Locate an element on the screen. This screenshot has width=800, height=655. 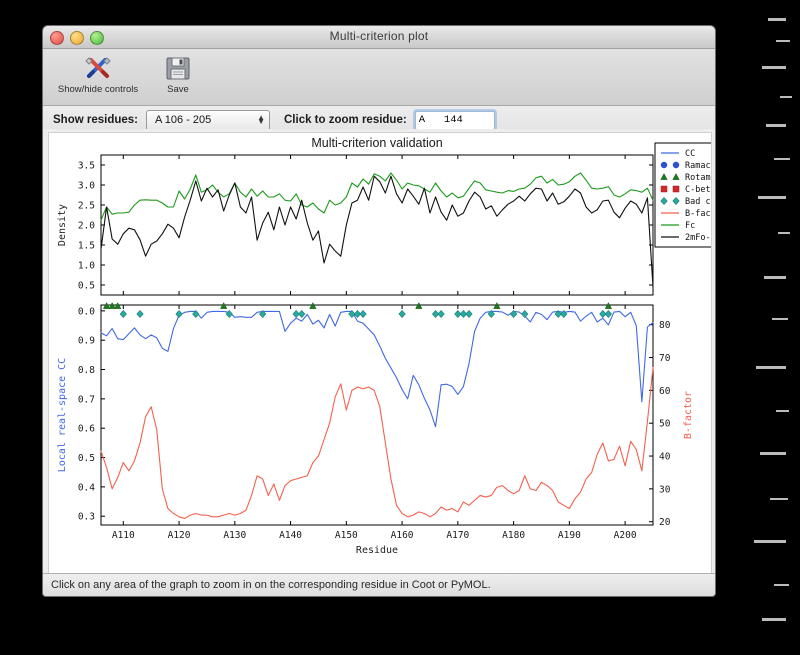
show-hide-controls-button: Show/hide controls is located at coordinates (98, 74).